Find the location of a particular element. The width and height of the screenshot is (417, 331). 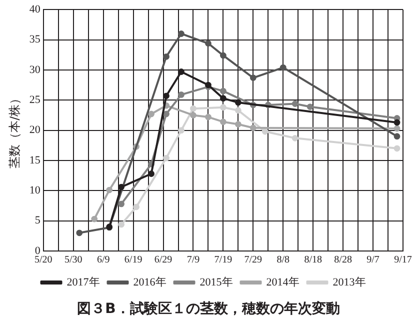

legend-label: 2016年 is located at coordinates (149, 282).